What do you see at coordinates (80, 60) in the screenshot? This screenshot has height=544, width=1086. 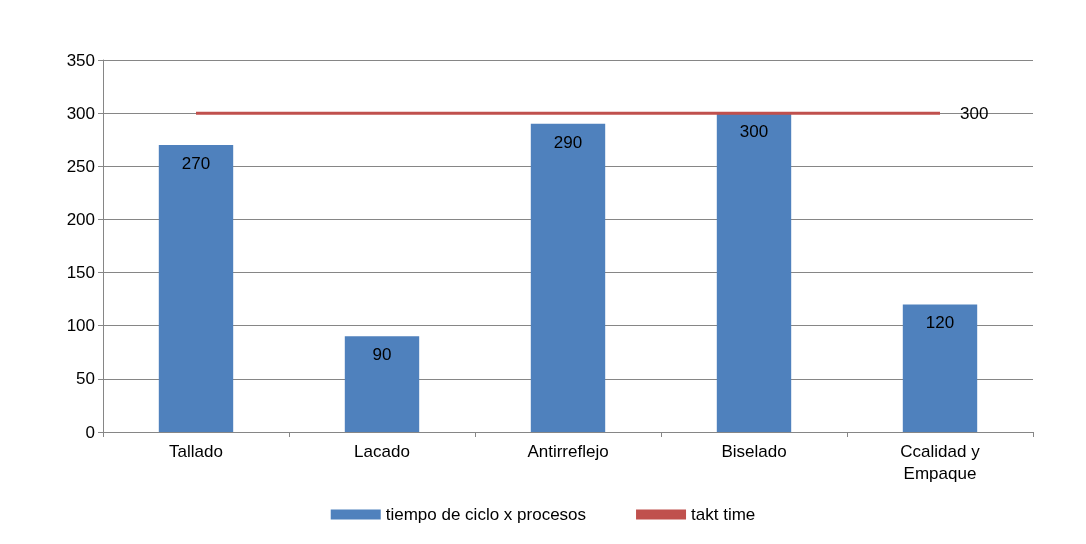 I see `y-tick-label: 350` at bounding box center [80, 60].